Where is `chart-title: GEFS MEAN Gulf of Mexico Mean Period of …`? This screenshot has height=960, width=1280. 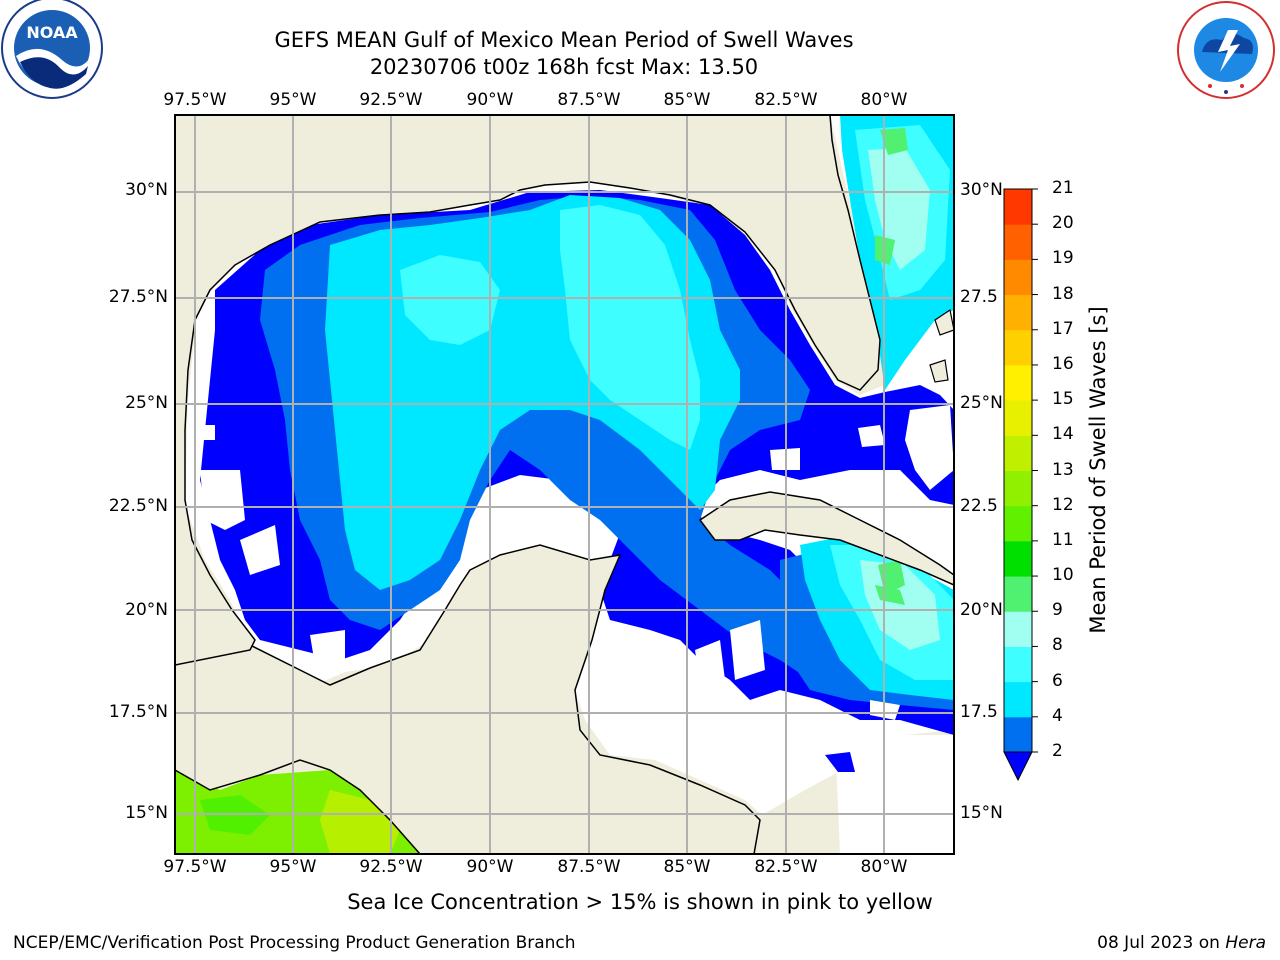
chart-title: GEFS MEAN Gulf of Mexico Mean Period of … is located at coordinates (564, 40).